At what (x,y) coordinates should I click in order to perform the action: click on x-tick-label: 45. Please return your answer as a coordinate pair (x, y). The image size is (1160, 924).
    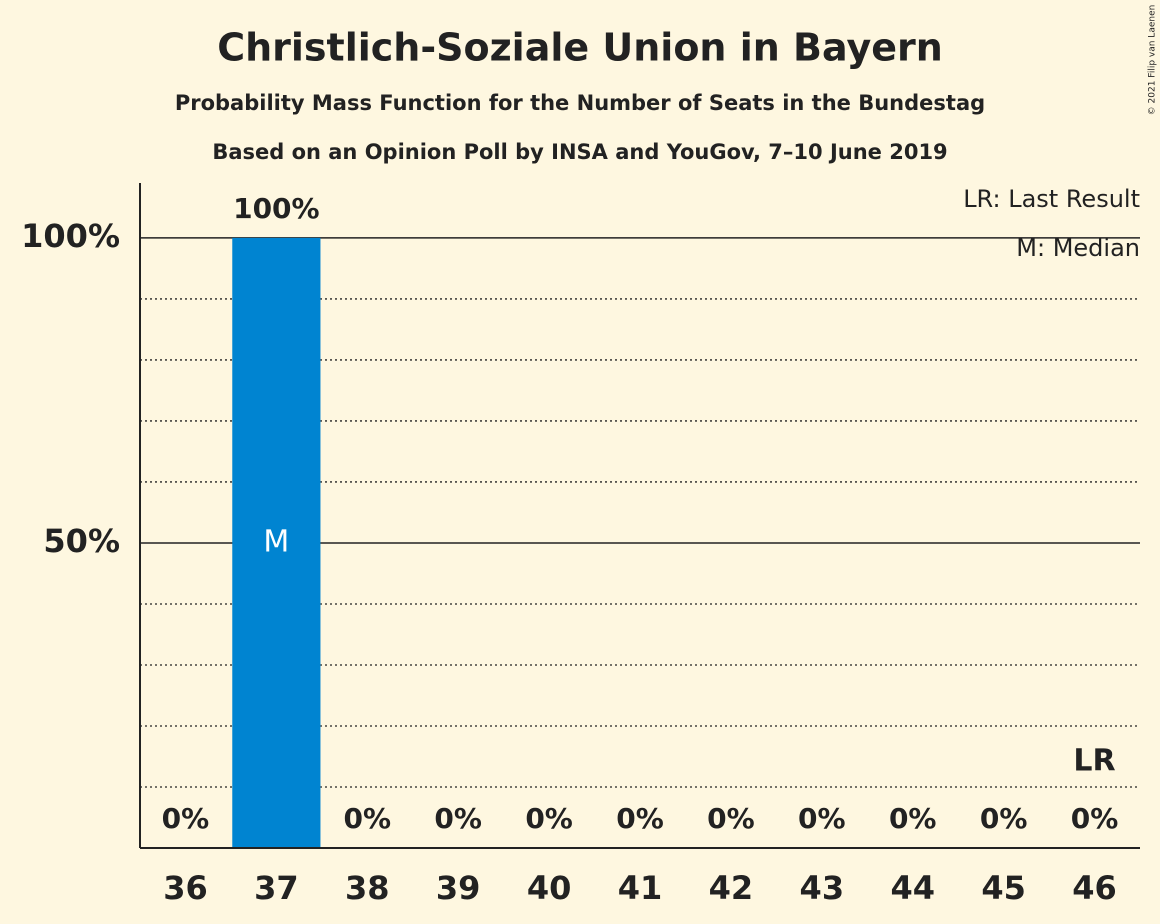
    Looking at the image, I should click on (1003, 888).